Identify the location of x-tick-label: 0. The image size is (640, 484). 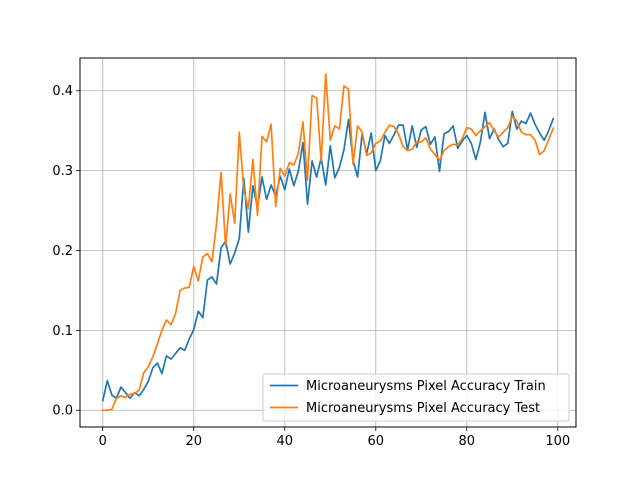
(103, 441).